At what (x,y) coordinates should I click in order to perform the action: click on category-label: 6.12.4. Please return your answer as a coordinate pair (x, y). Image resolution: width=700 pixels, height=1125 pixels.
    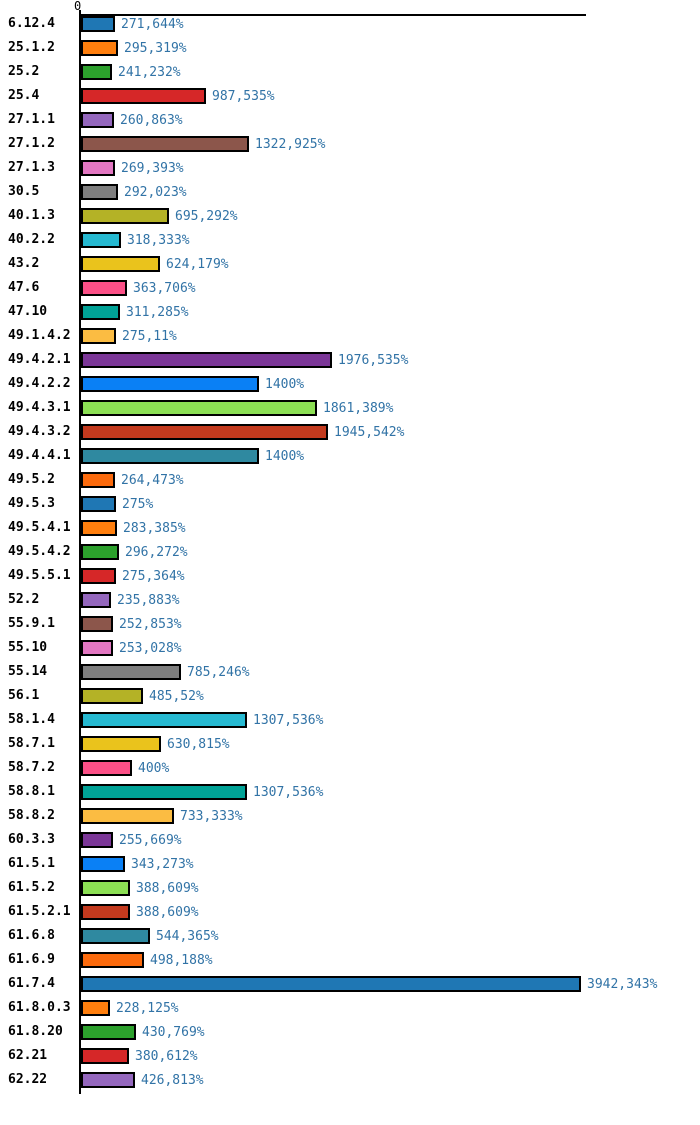
    Looking at the image, I should click on (31, 23).